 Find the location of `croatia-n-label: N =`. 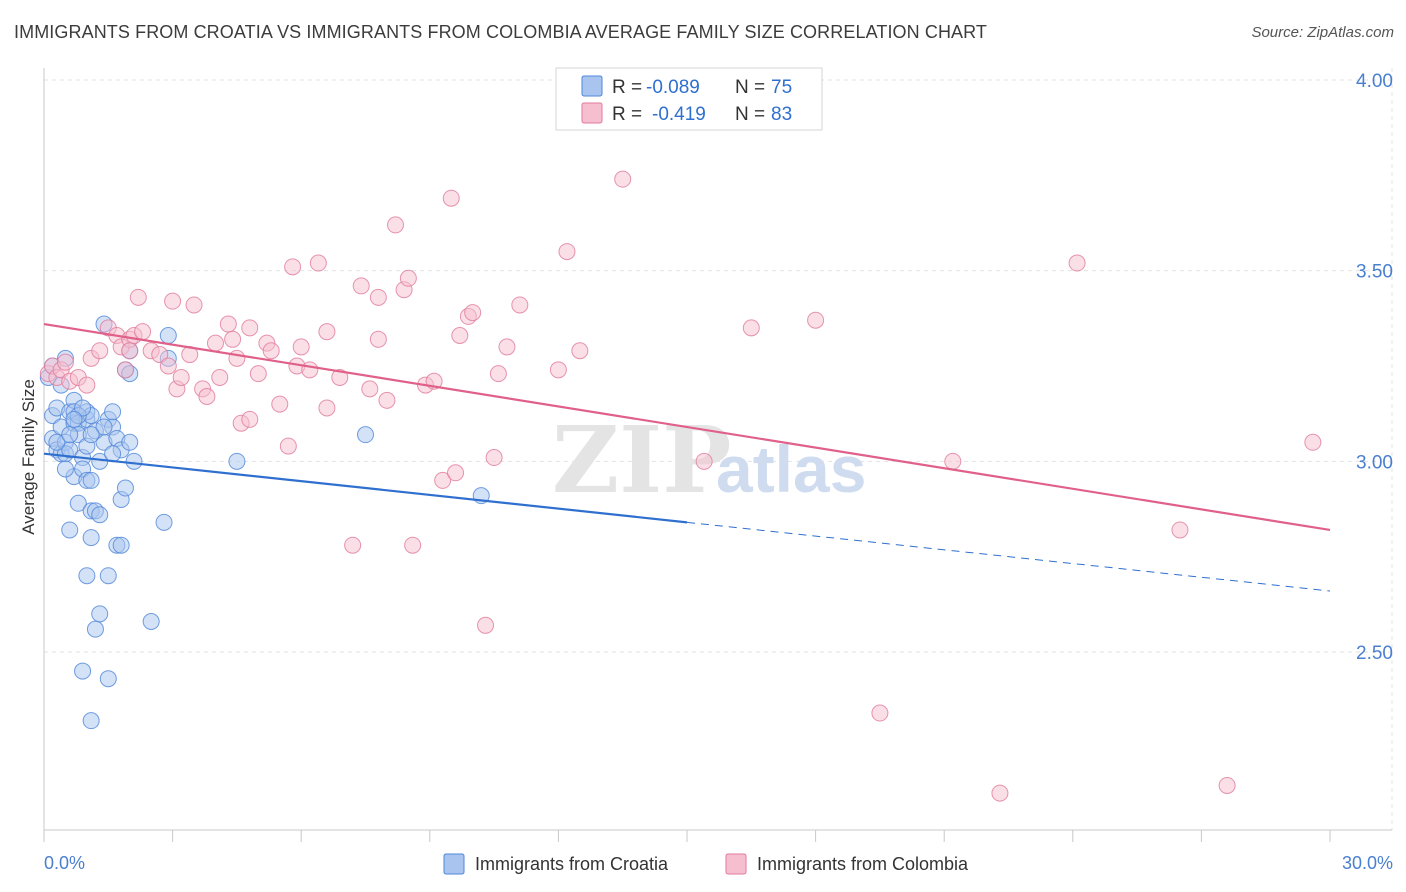

croatia-n-label: N = is located at coordinates (750, 87).